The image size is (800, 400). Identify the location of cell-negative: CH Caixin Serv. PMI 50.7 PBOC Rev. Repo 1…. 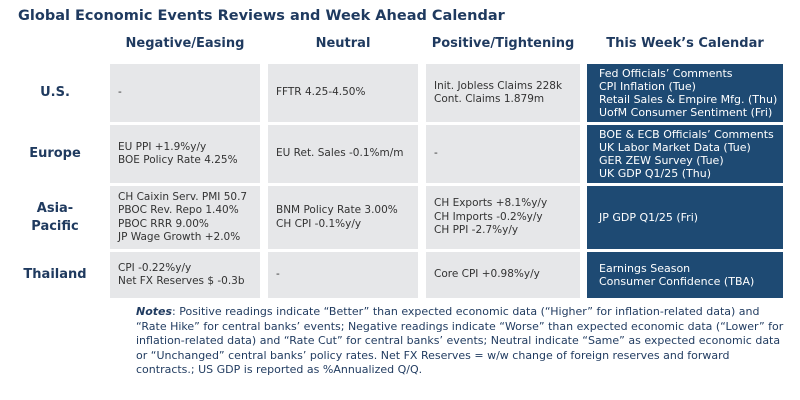
(185, 217).